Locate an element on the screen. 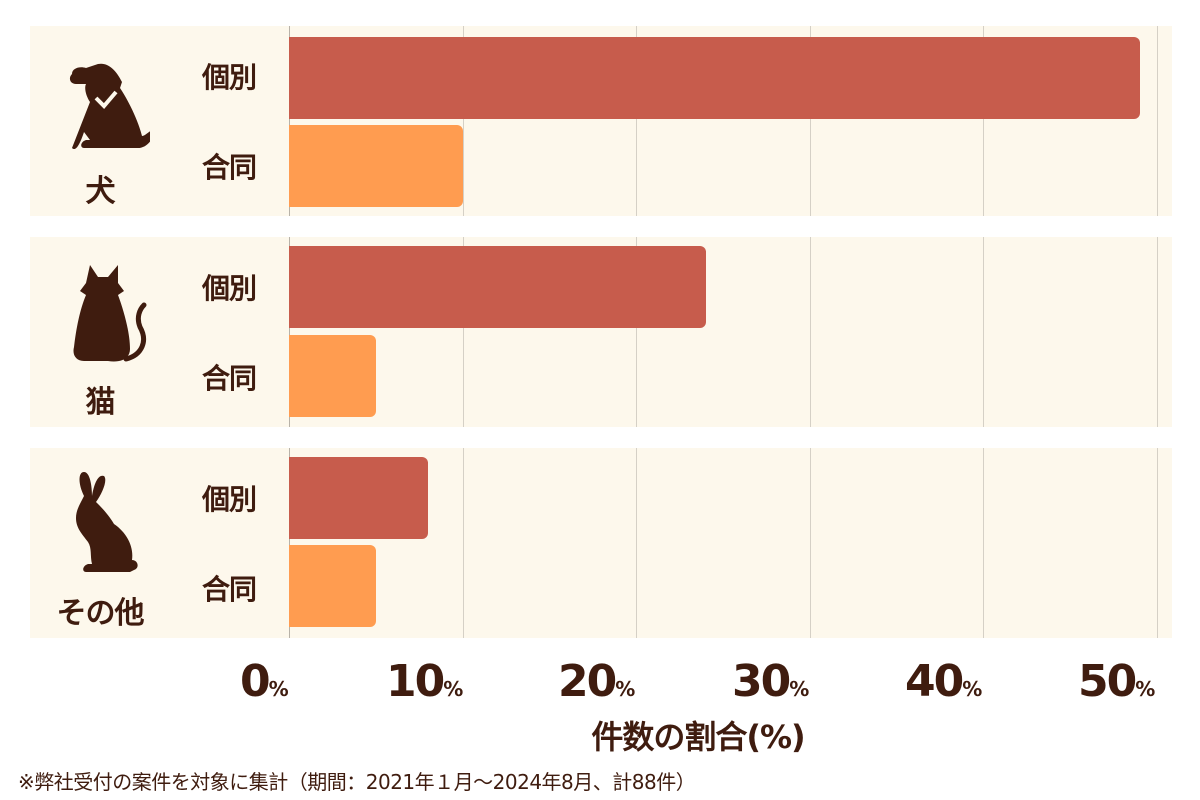 The image size is (1200, 800). x-tick-0: 0% is located at coordinates (264, 681).